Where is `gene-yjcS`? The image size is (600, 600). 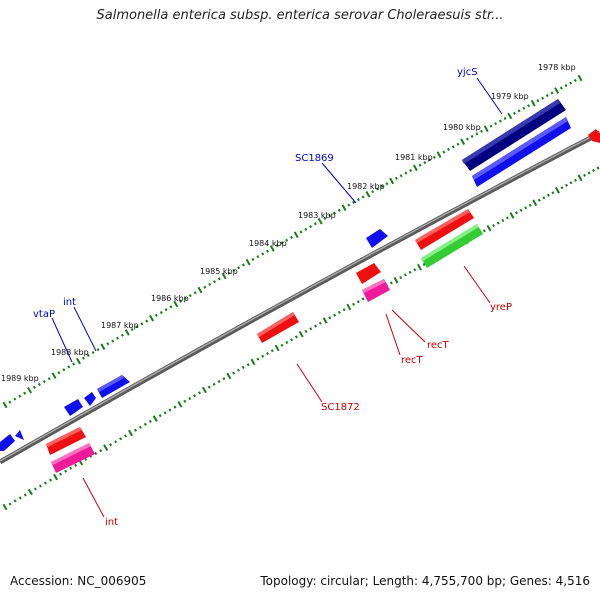 gene-yjcS is located at coordinates (514, 135).